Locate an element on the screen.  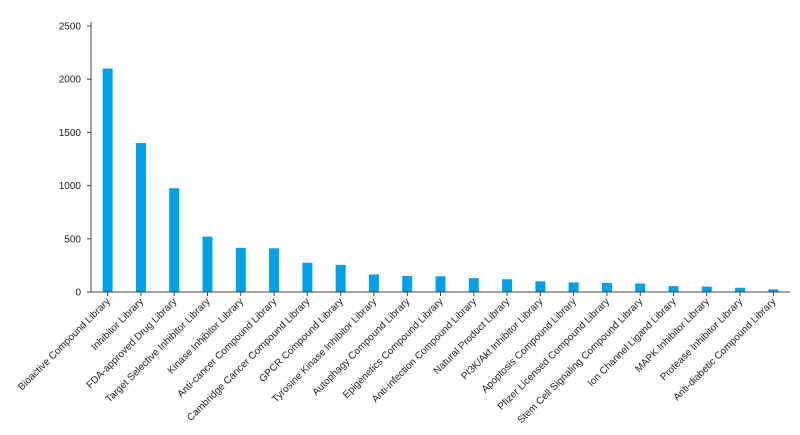
y-tick-label: 0 is located at coordinates (78, 293).